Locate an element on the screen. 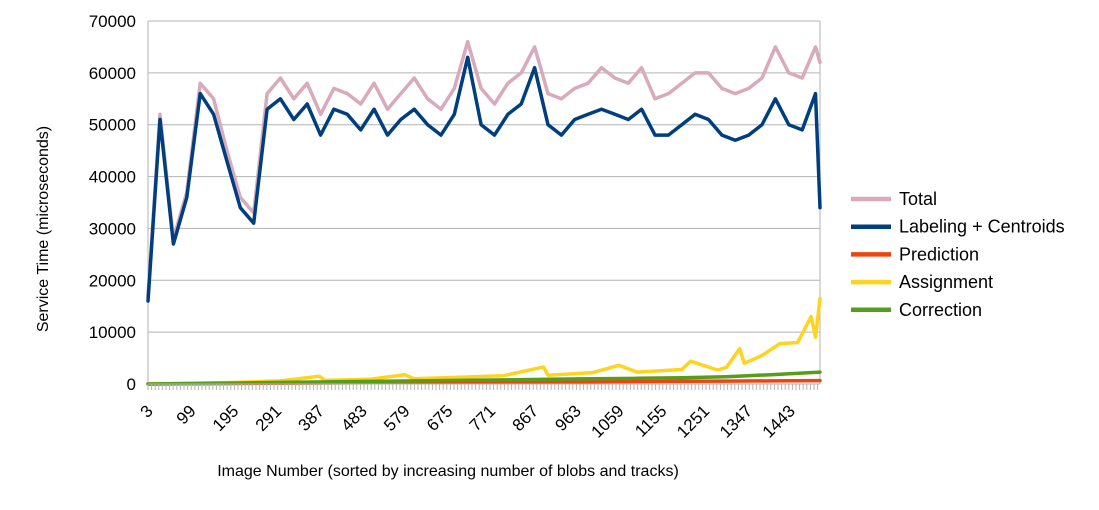 The height and width of the screenshot is (510, 1099). x-tick-label: 99 is located at coordinates (186, 414).